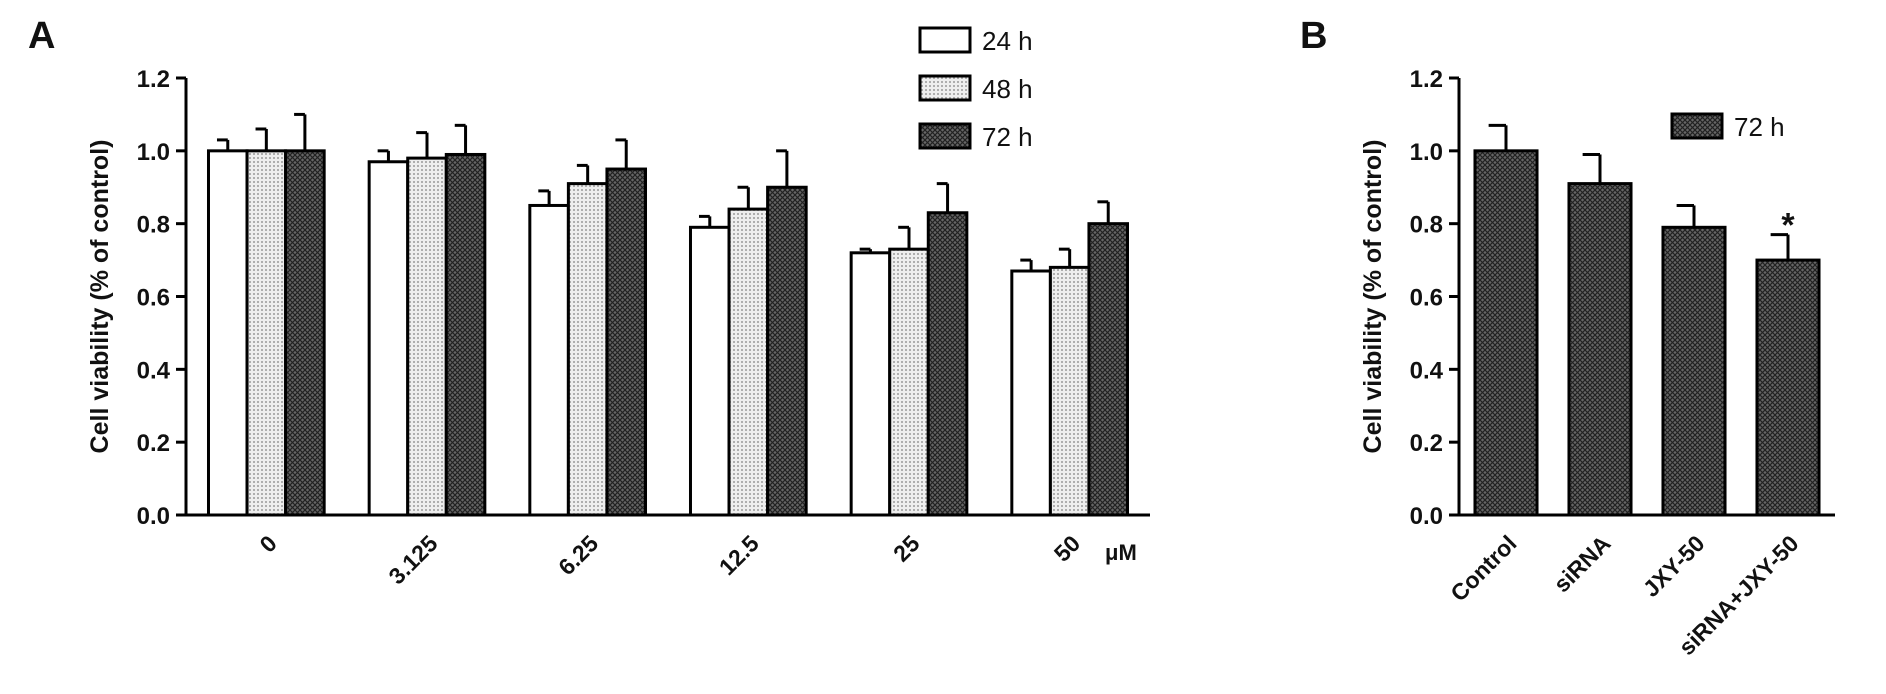 The width and height of the screenshot is (1886, 694). Describe the element at coordinates (1581, 563) in the screenshot. I see `x-tick-label: siRNA` at that location.